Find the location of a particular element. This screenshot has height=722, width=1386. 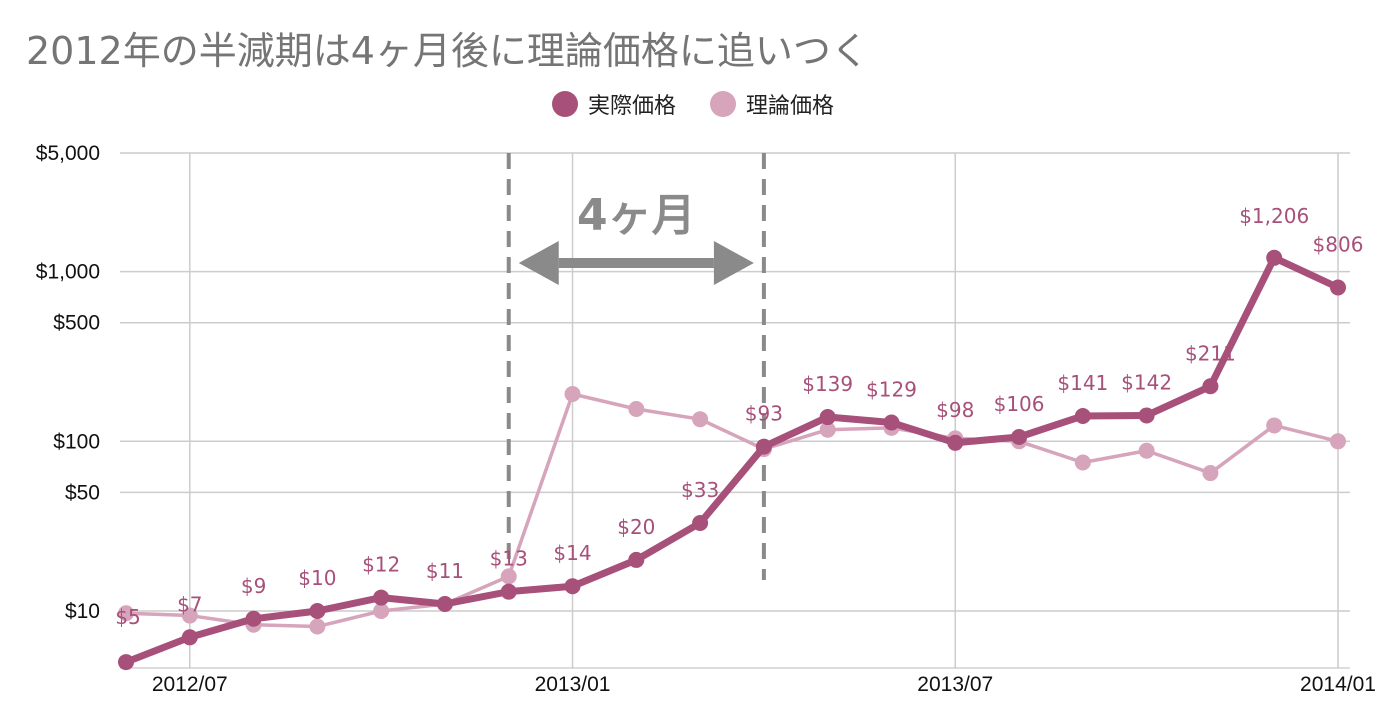

legend-item-actual: 実際価格 is located at coordinates (613, 104).